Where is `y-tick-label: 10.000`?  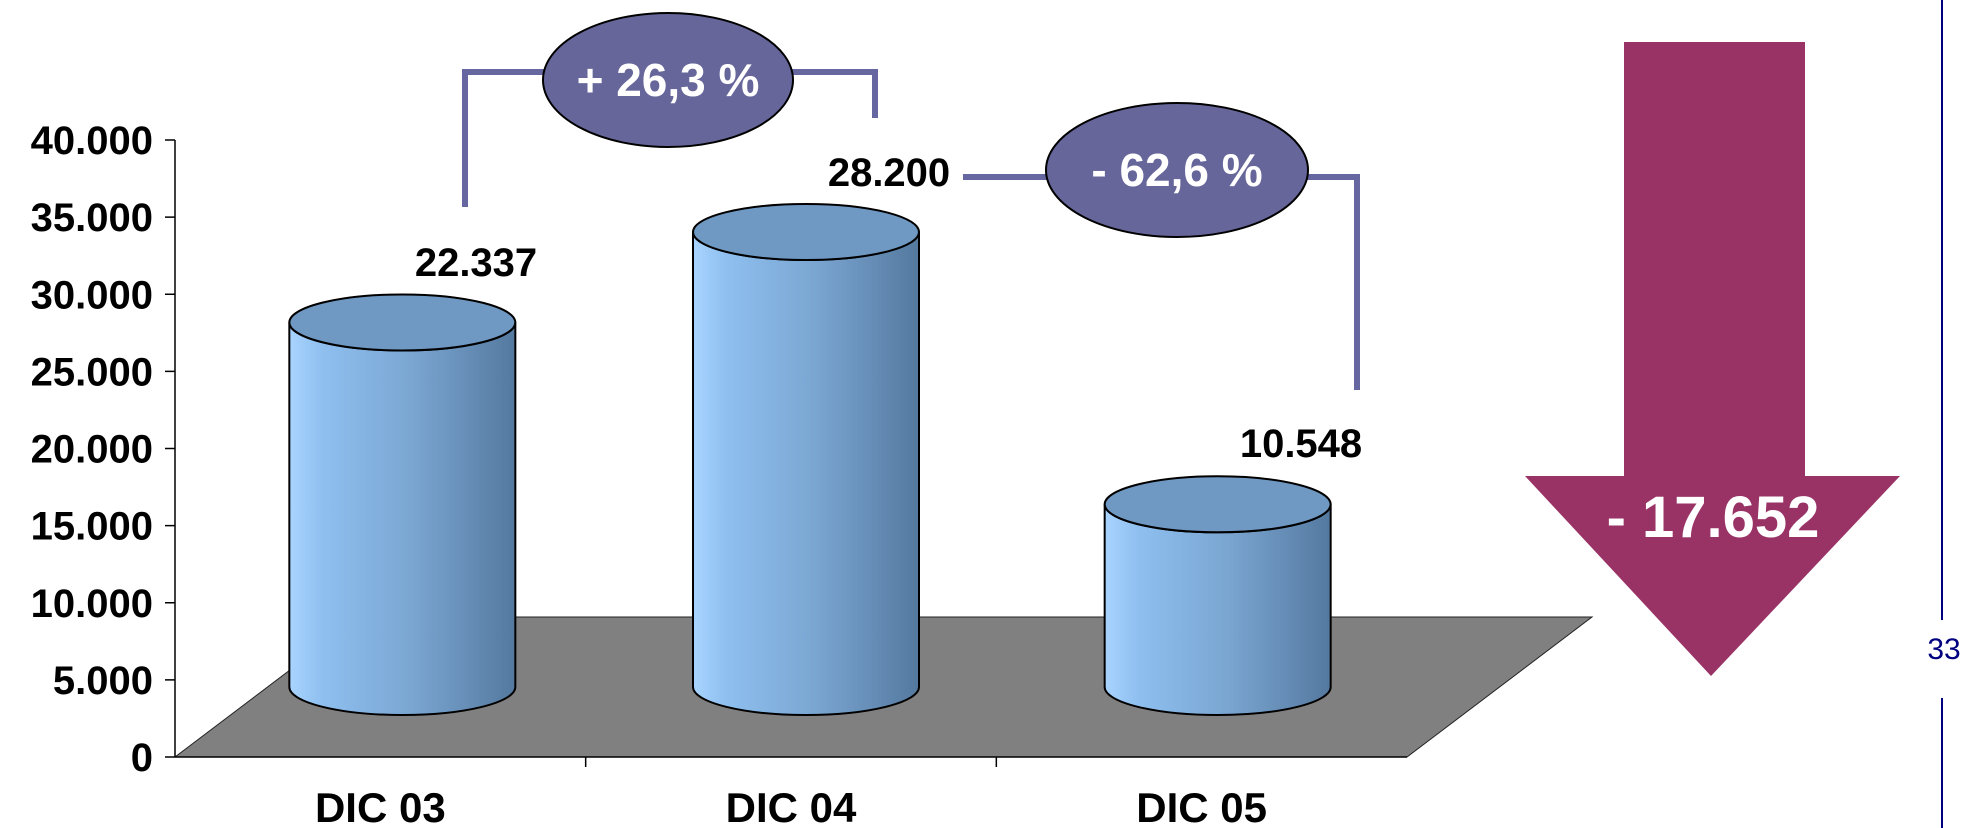
y-tick-label: 10.000 is located at coordinates (92, 604).